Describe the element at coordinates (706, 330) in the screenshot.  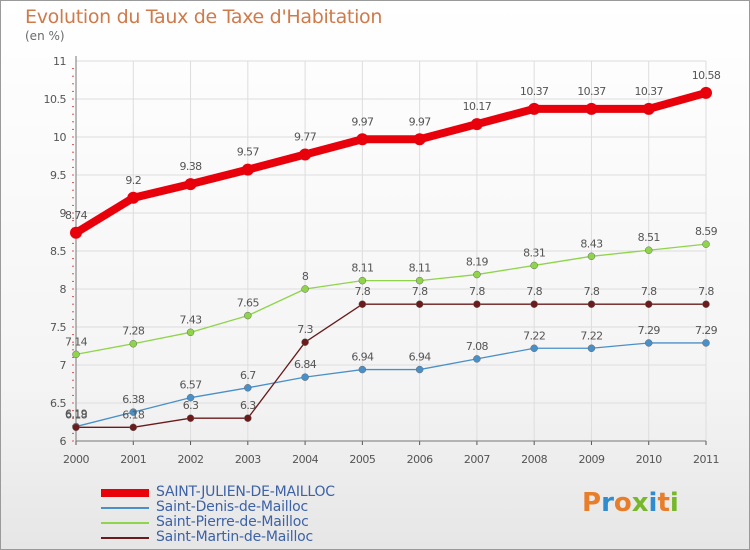
I see `data-label: 7.29` at that location.